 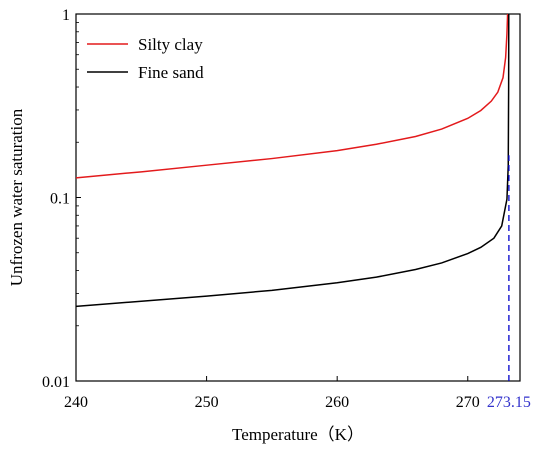 What do you see at coordinates (468, 402) in the screenshot?
I see `x-tick-label: 270` at bounding box center [468, 402].